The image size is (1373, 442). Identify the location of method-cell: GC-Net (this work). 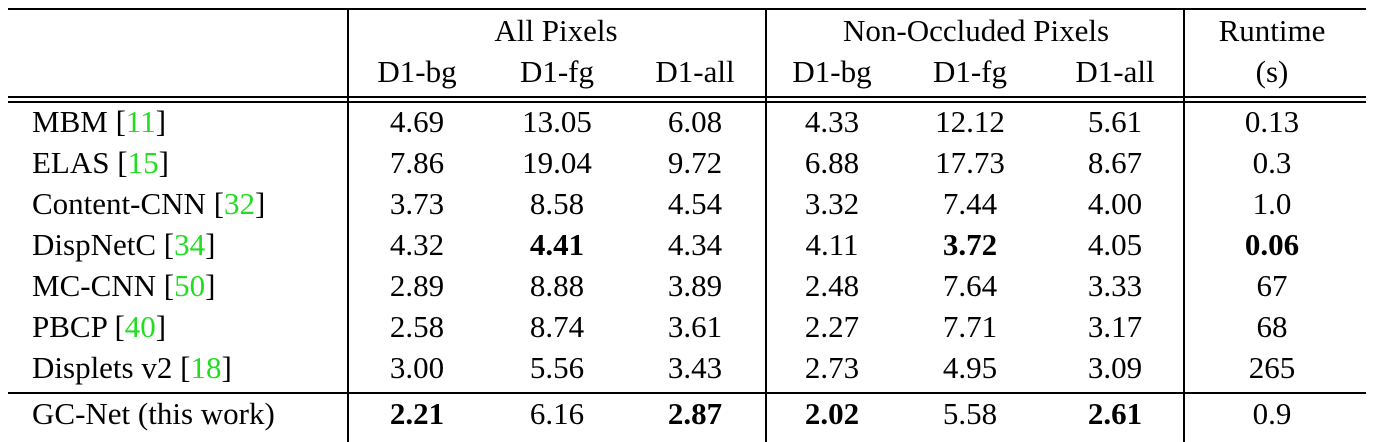
(153, 414).